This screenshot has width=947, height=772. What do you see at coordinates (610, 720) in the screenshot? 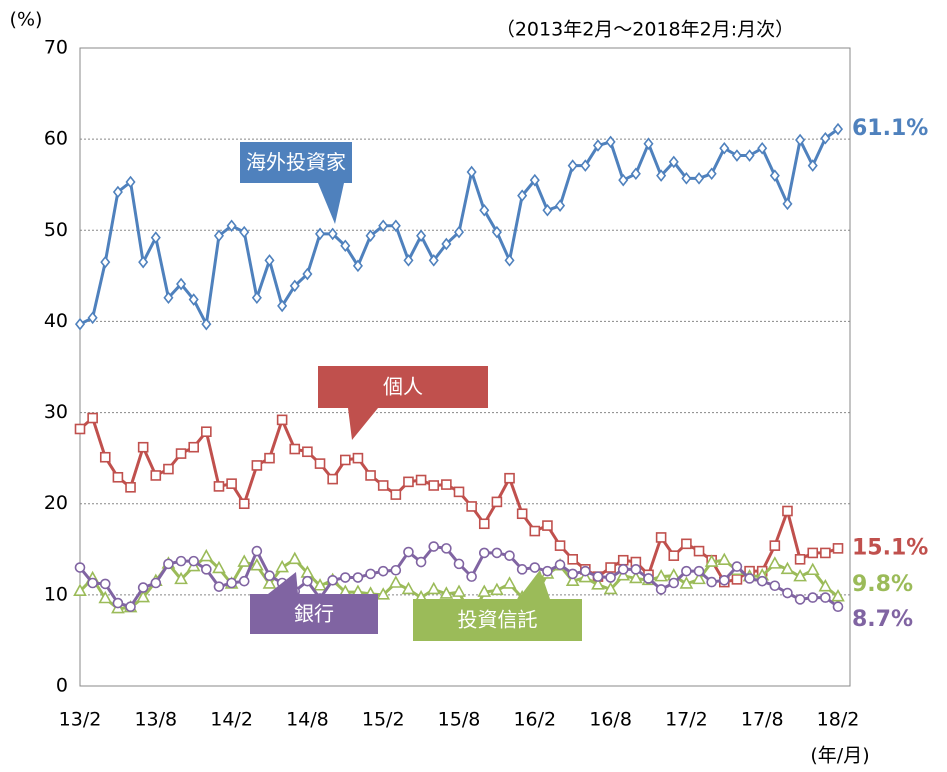
I see `x-tick-label: 16/8` at bounding box center [610, 720].